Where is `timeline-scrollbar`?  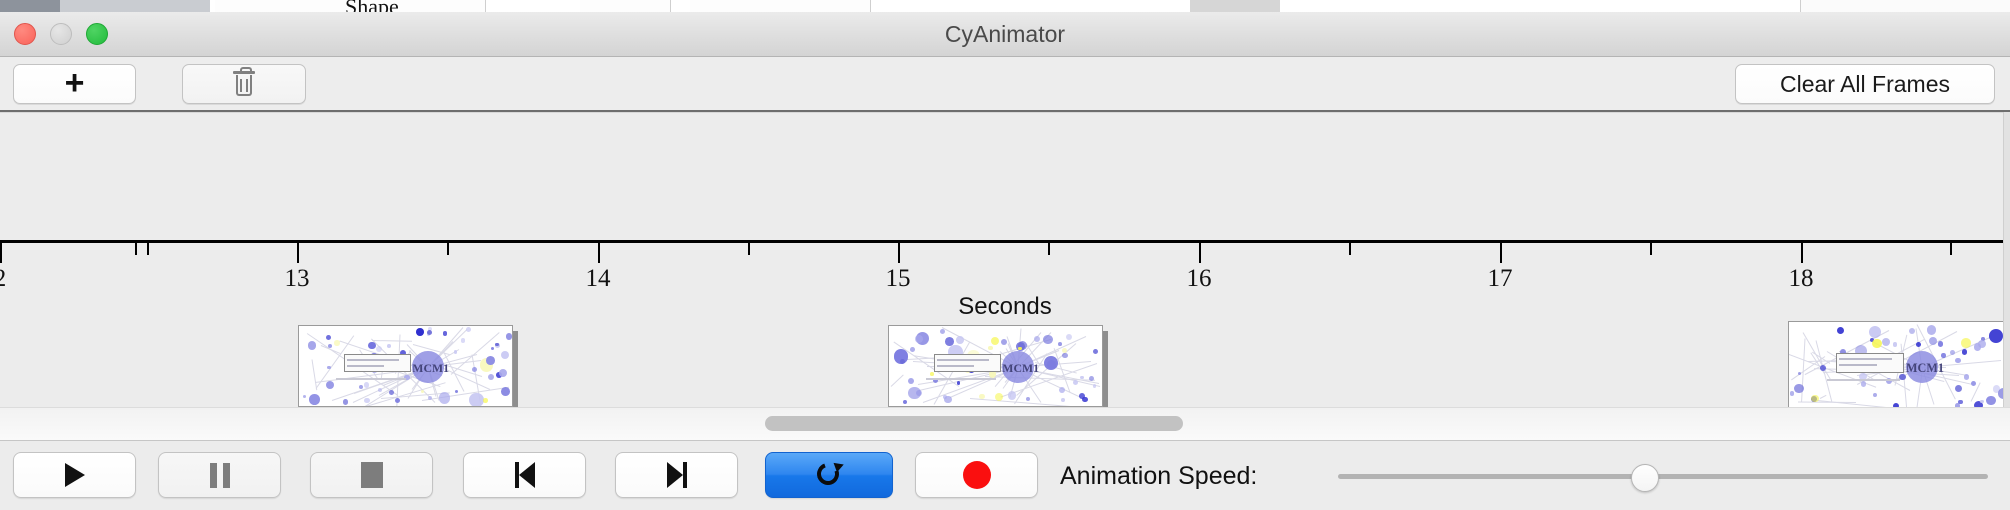 timeline-scrollbar is located at coordinates (1005, 424).